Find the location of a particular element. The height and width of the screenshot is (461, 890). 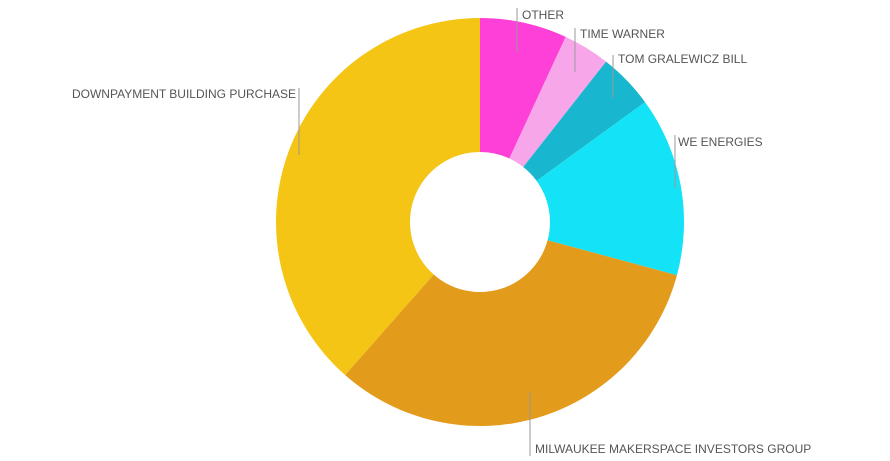

slice-label: MILWAUKEE MAKERSPACE INVESTORS GROUP is located at coordinates (673, 449).